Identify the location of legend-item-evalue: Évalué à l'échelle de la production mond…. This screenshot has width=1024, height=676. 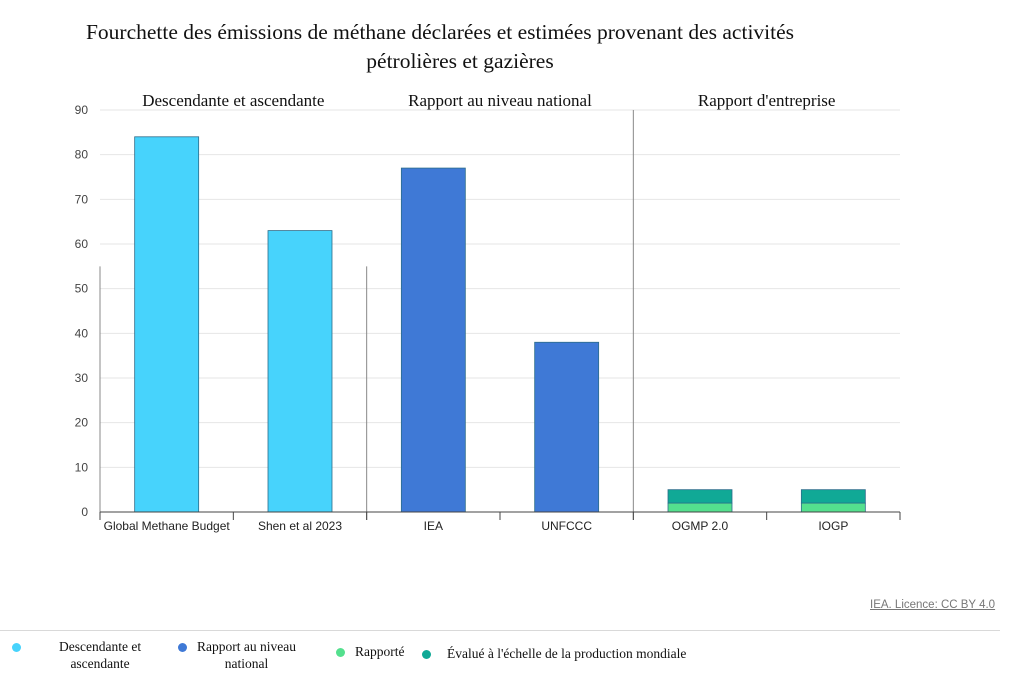
(554, 653).